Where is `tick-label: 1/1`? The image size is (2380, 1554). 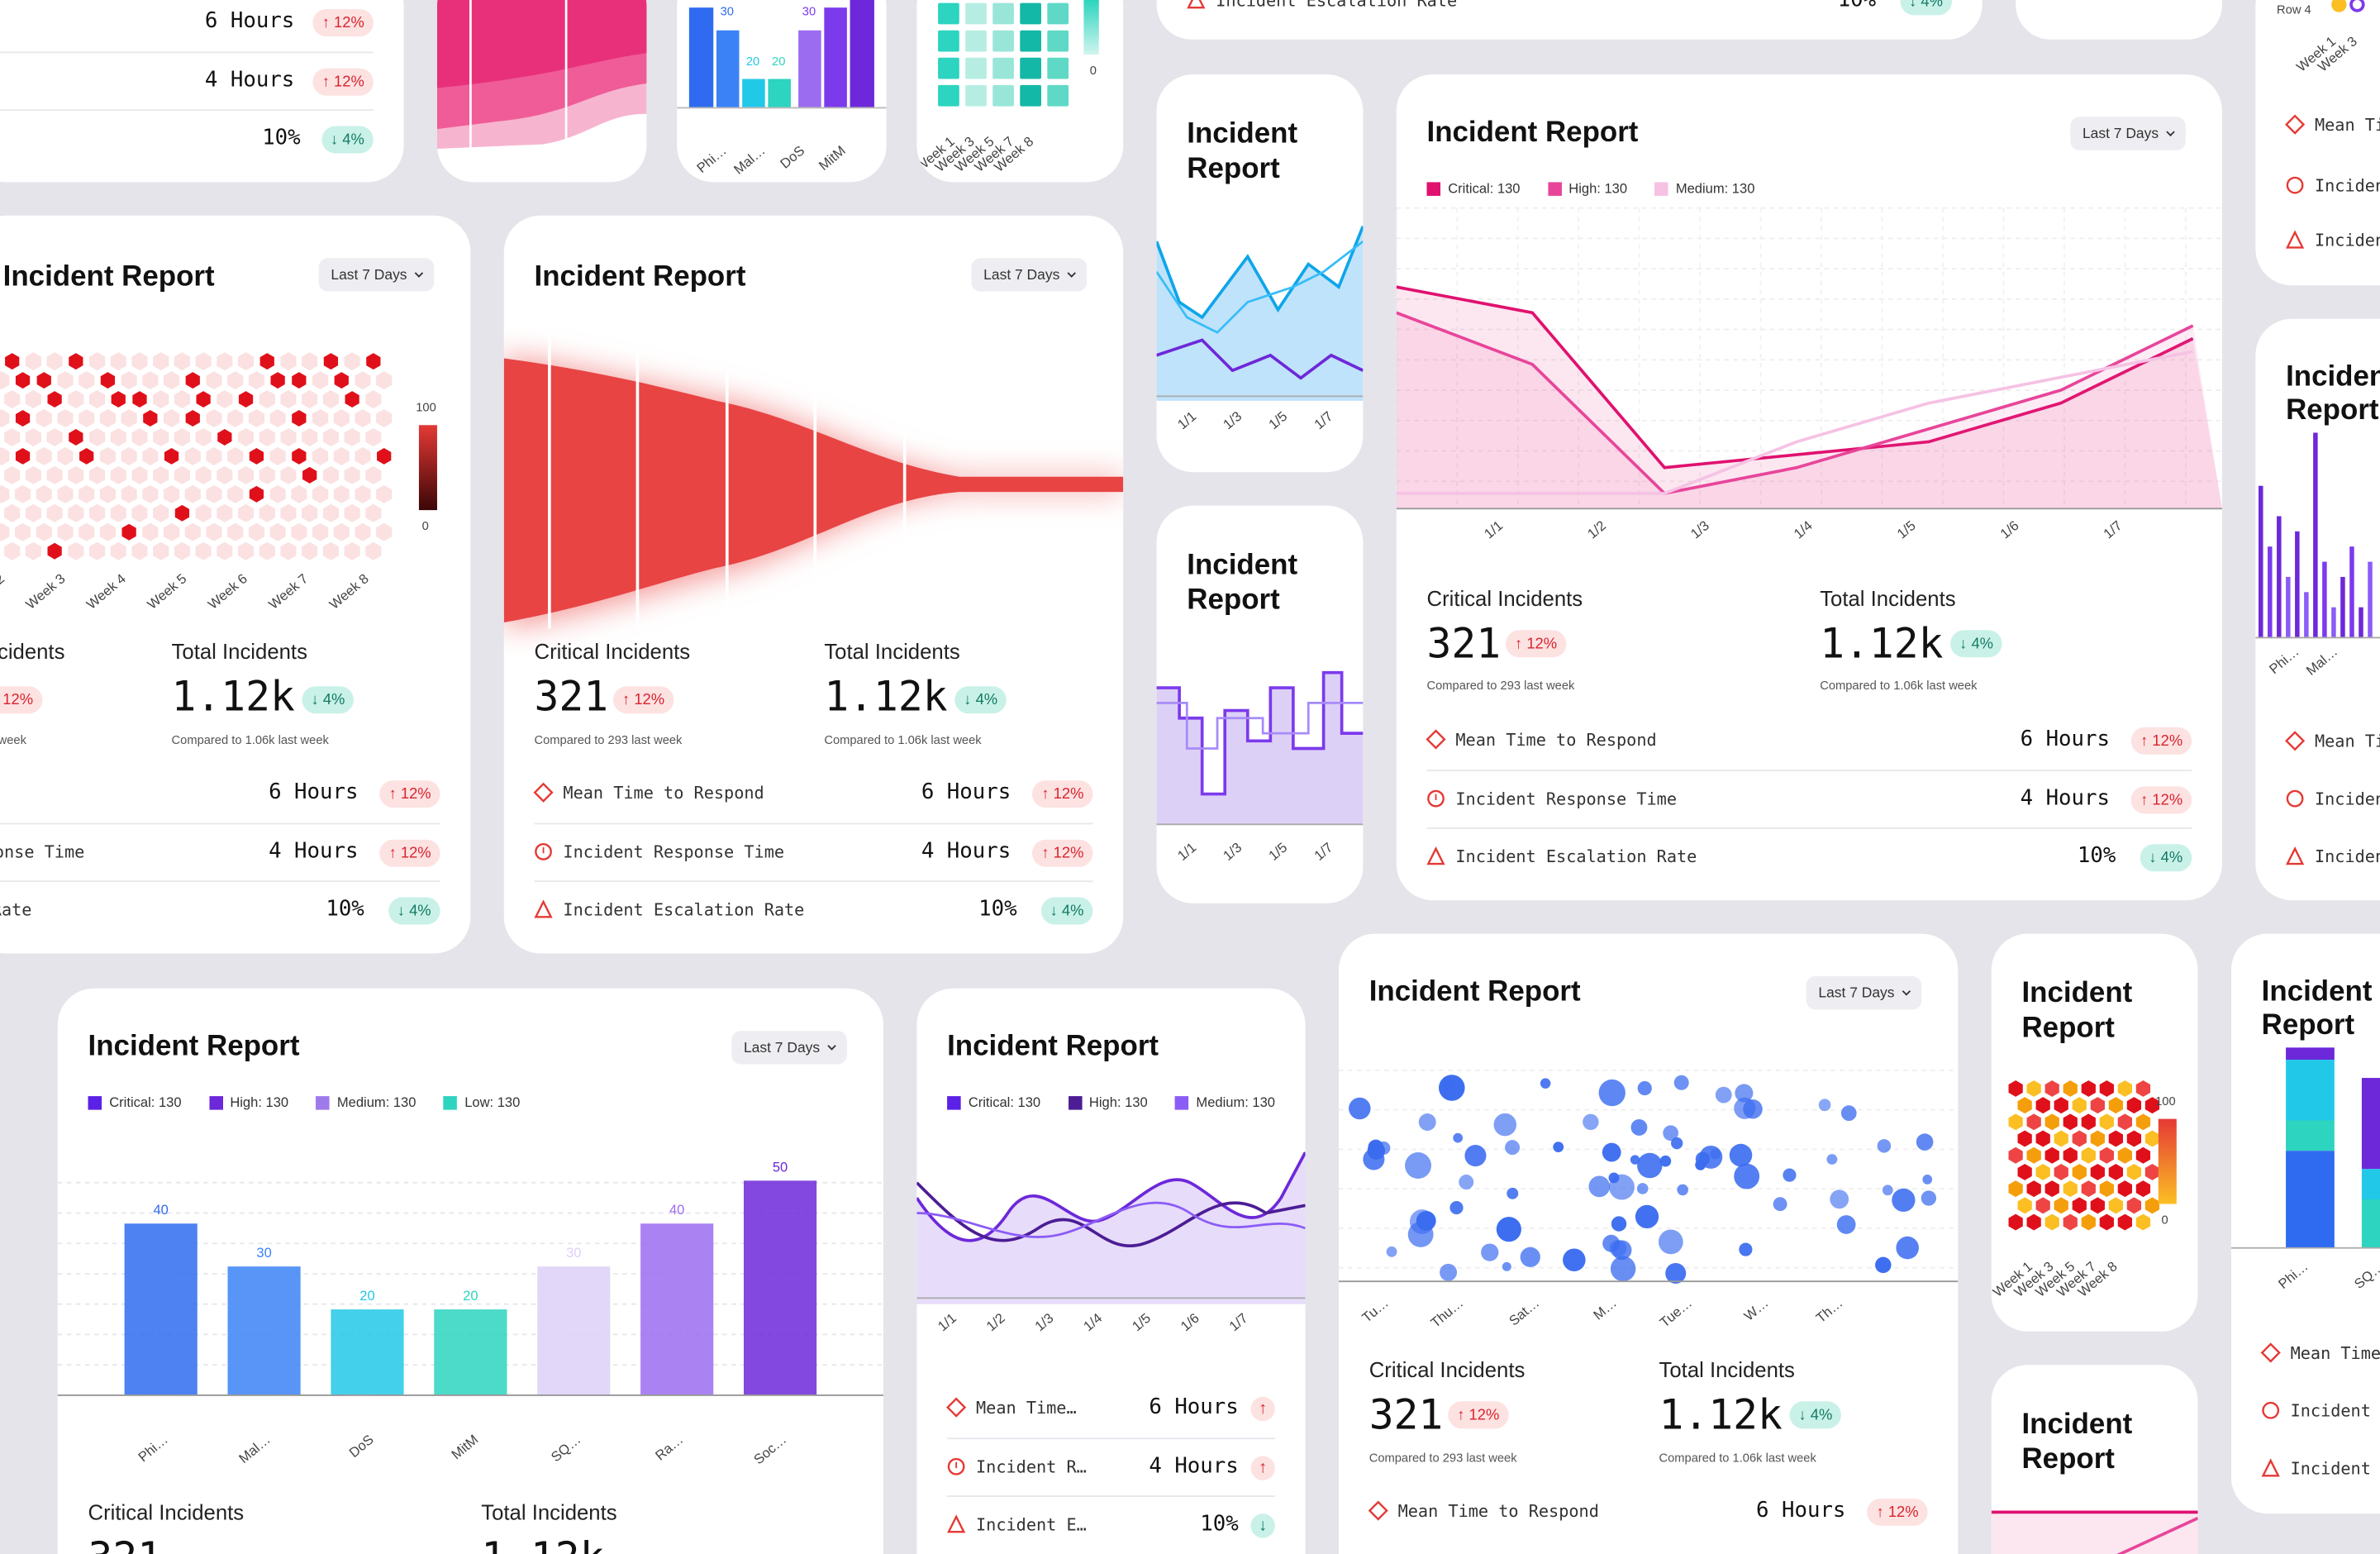 tick-label: 1/1 is located at coordinates (1187, 851).